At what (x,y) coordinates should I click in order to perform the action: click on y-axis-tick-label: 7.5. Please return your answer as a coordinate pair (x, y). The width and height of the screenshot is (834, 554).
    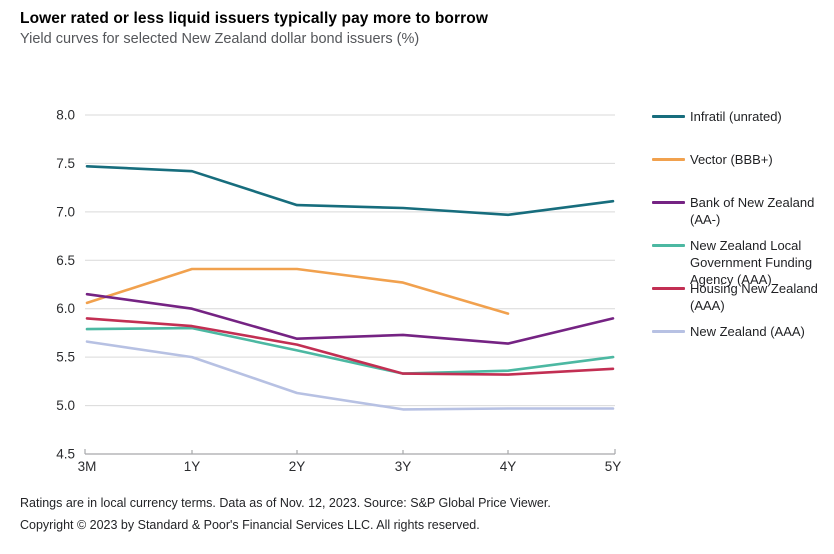
    Looking at the image, I should click on (65, 163).